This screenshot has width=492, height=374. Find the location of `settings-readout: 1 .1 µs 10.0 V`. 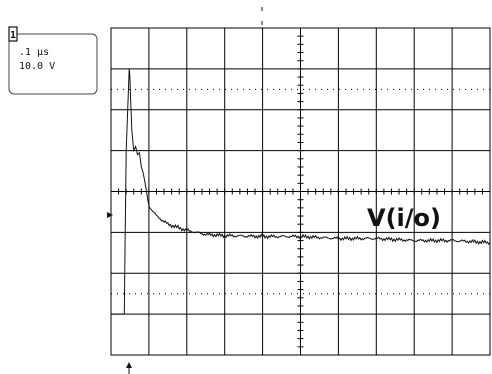

settings-readout: 1 .1 µs 10.0 V is located at coordinates (53, 60).